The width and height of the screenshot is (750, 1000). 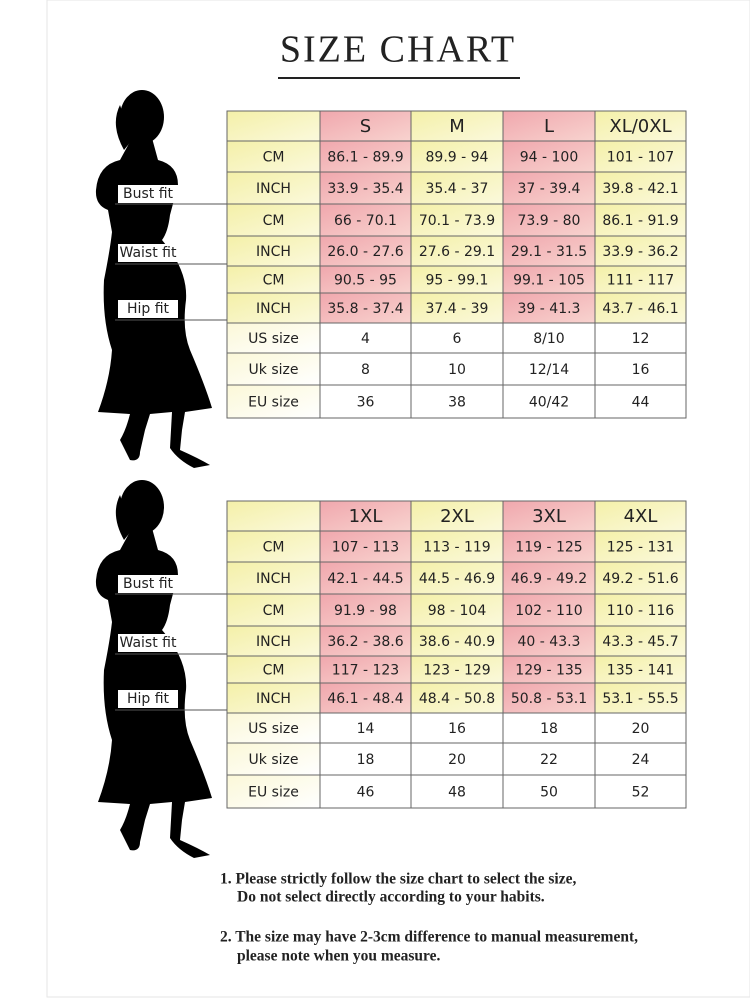 I want to click on cell-value: 6, so click(x=457, y=339).